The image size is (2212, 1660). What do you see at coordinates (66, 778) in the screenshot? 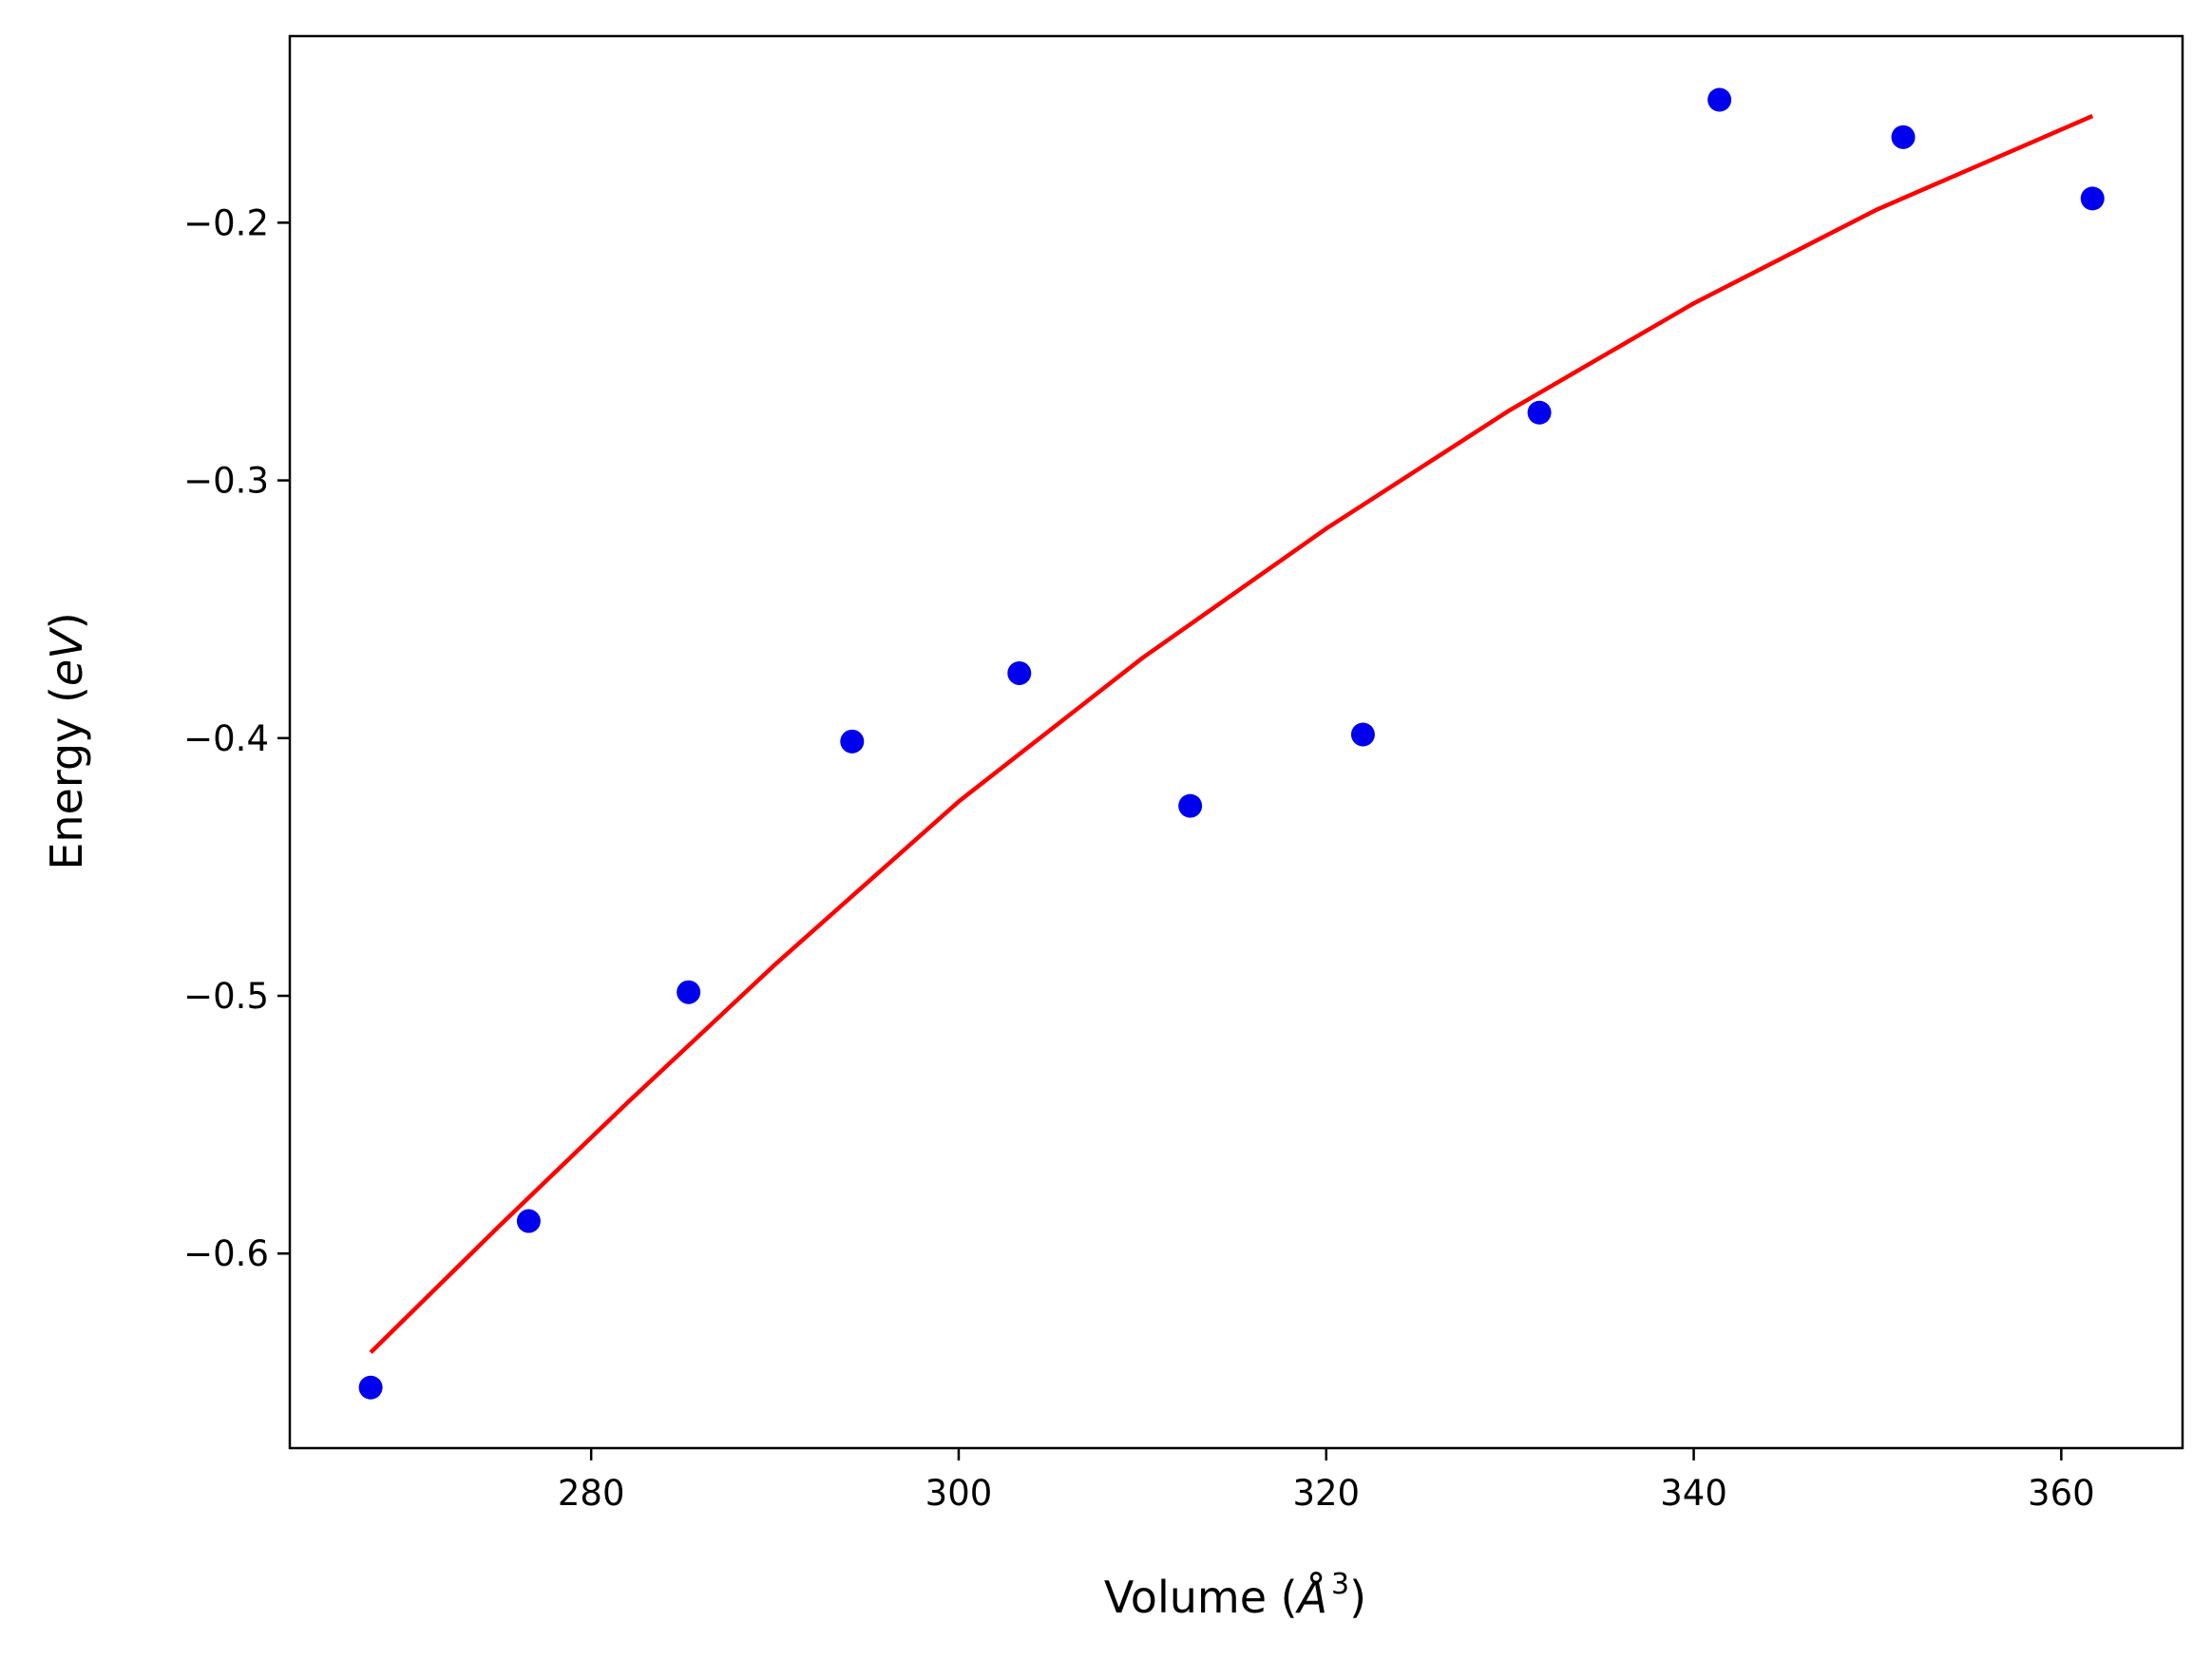
I see `y-axis-label-prefix: Energy (` at bounding box center [66, 778].